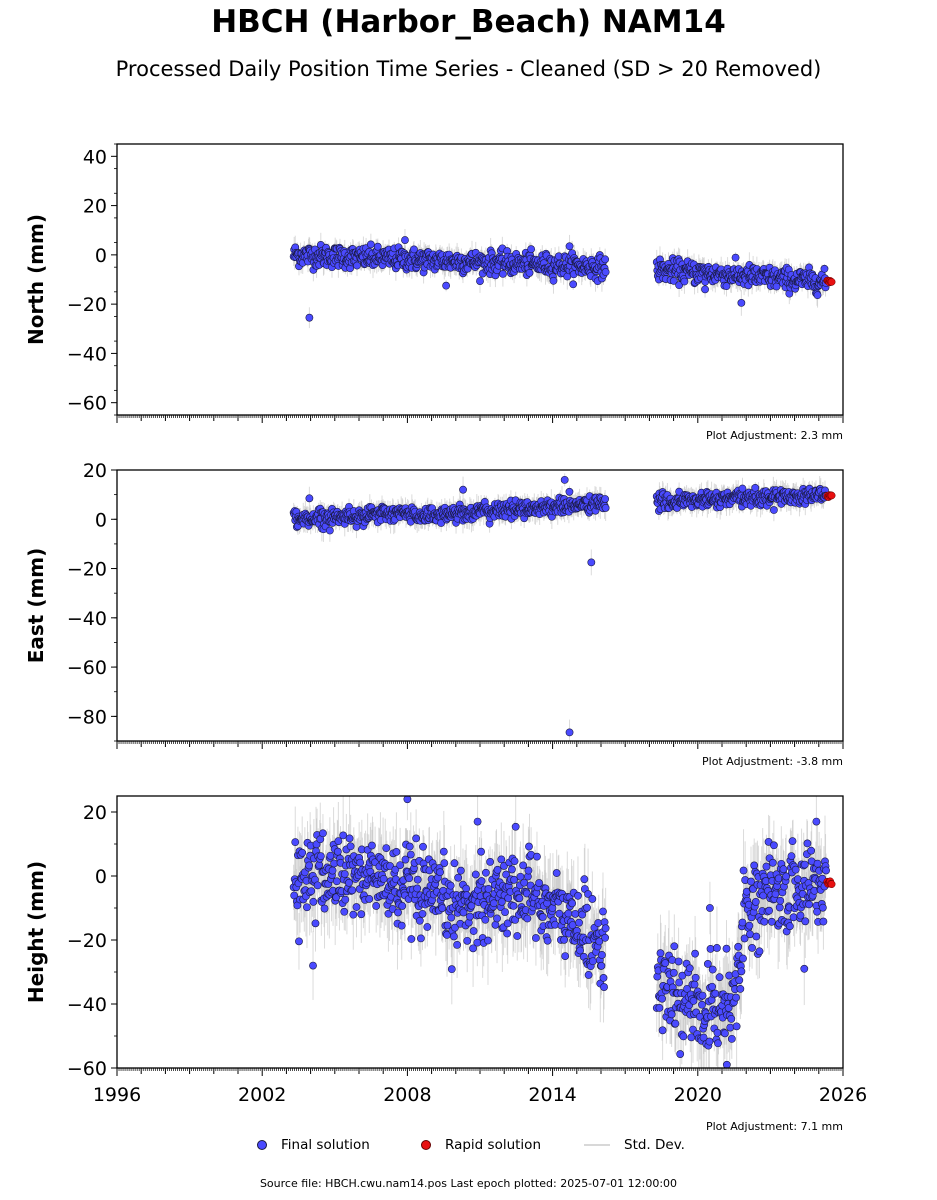 The height and width of the screenshot is (1200, 937). I want to click on y-tick-label: 40, so click(95, 157).